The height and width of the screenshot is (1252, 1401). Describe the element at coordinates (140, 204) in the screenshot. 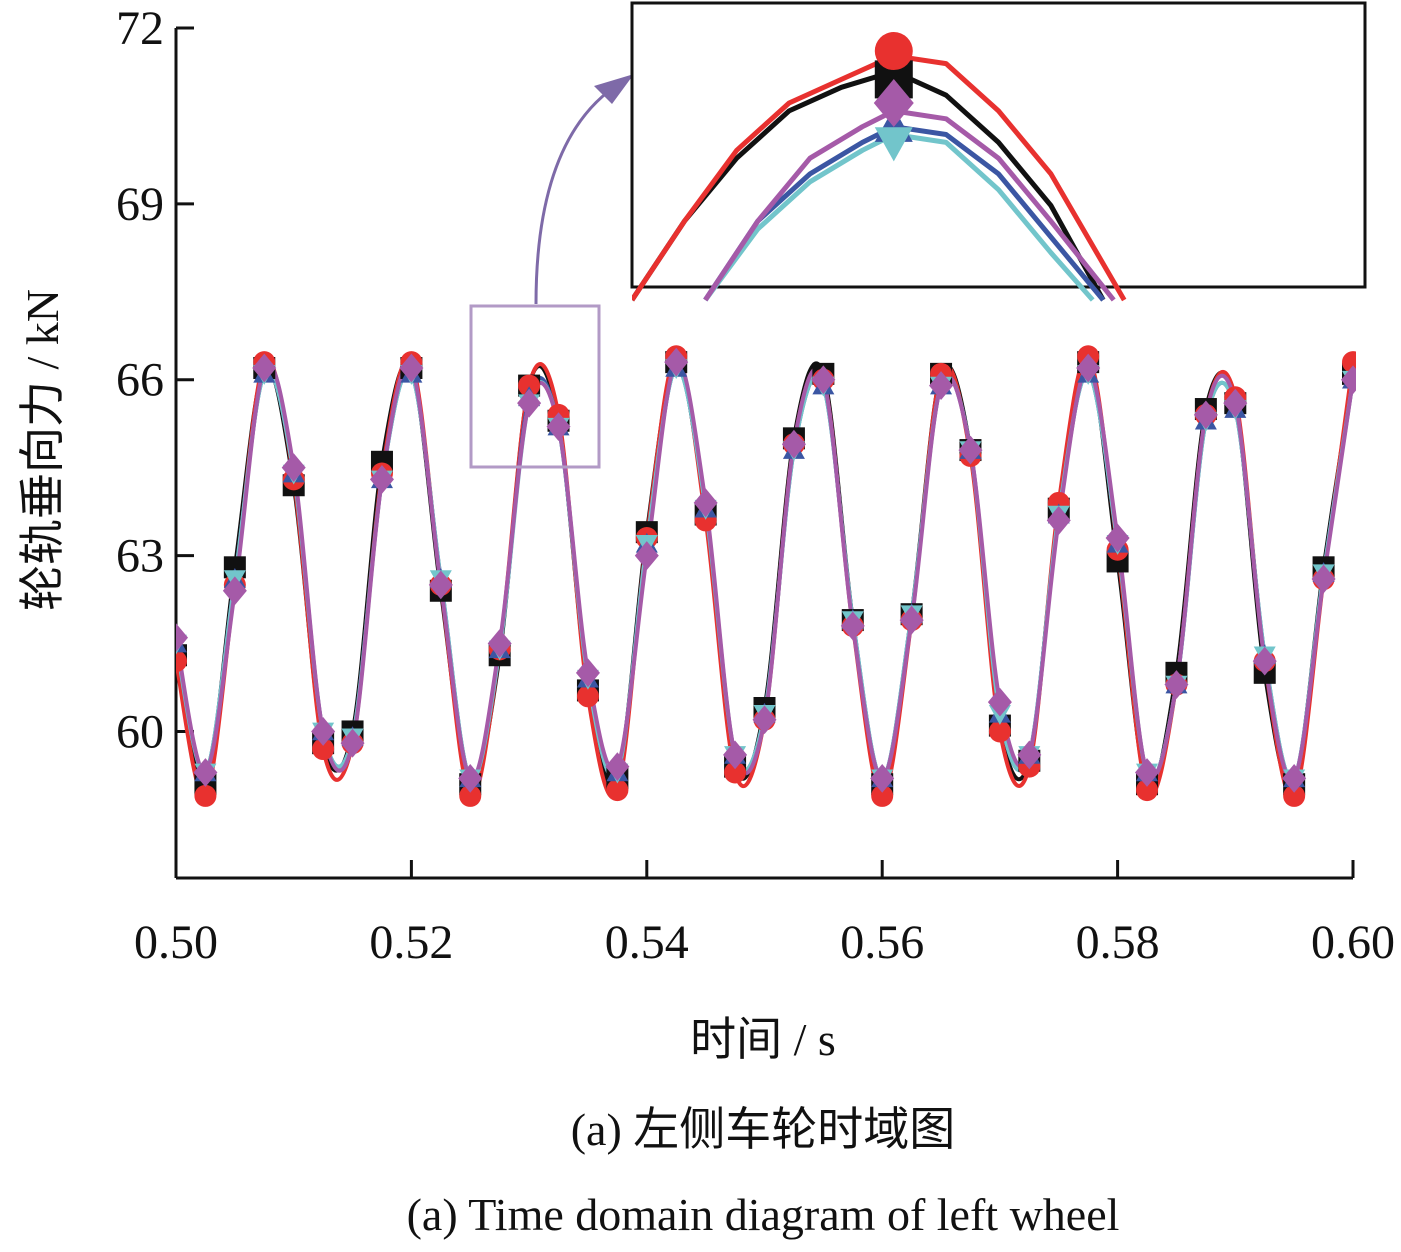

I see `y-tick-label: 69` at that location.